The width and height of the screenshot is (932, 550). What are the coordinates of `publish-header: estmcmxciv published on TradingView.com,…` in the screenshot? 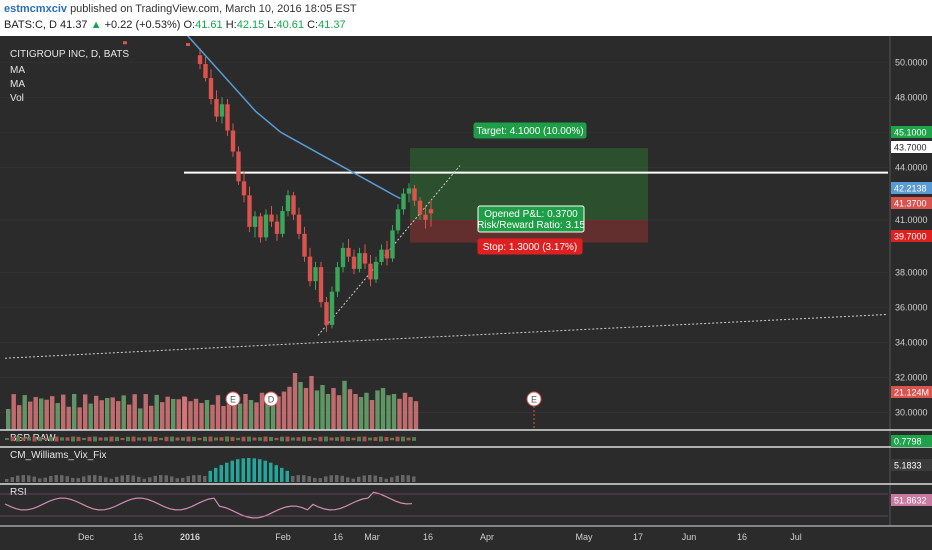 It's located at (466, 18).